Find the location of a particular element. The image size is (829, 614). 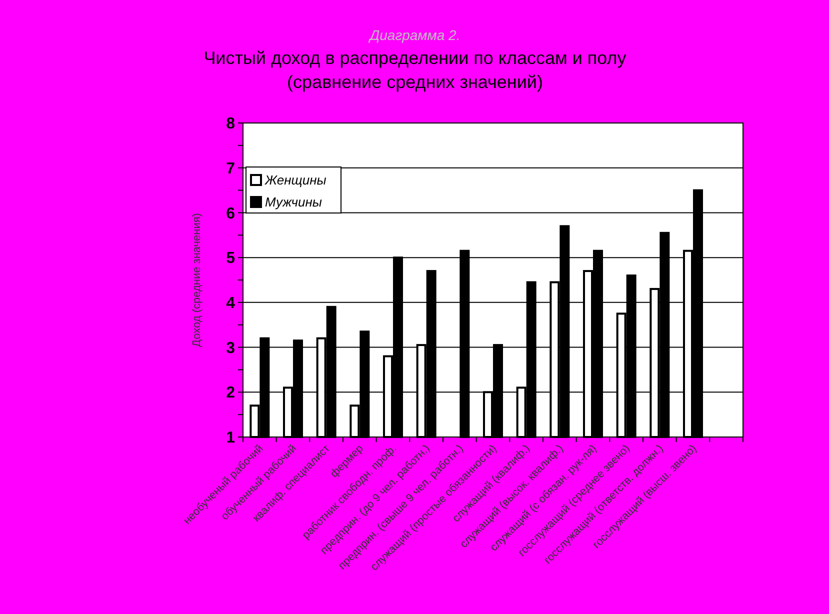

chart-subtitle: Диаграмма 2. is located at coordinates (414, 35).